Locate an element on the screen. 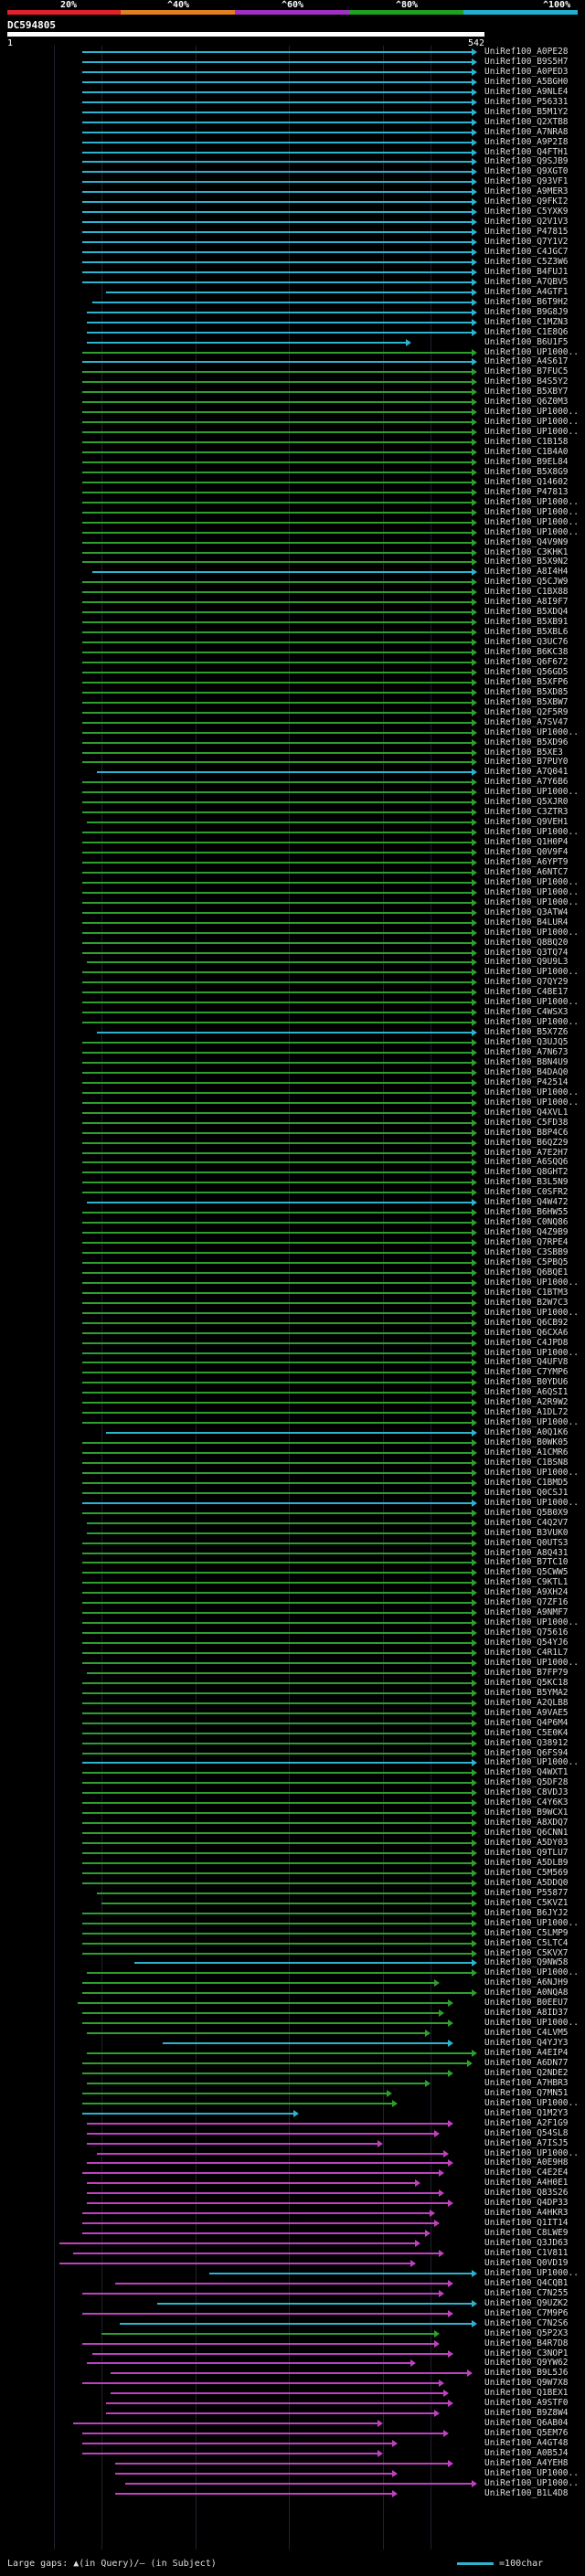  hit-label: UniRef100_A9P2I8 is located at coordinates (527, 141).